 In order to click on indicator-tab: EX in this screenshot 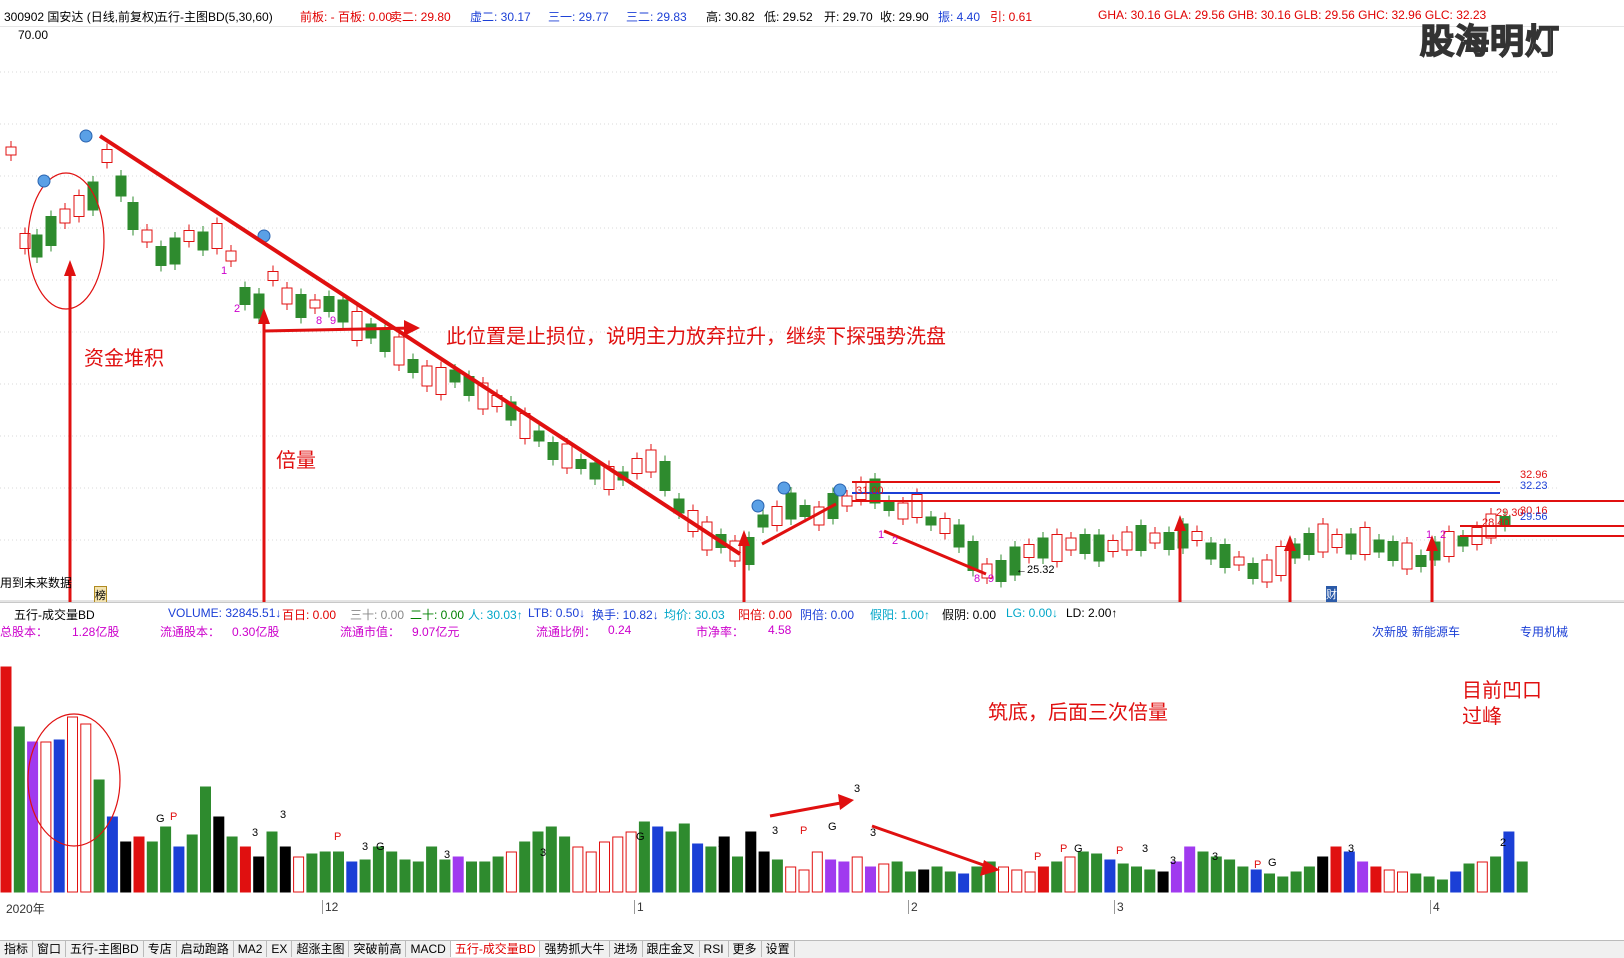, I will do `click(280, 949)`.